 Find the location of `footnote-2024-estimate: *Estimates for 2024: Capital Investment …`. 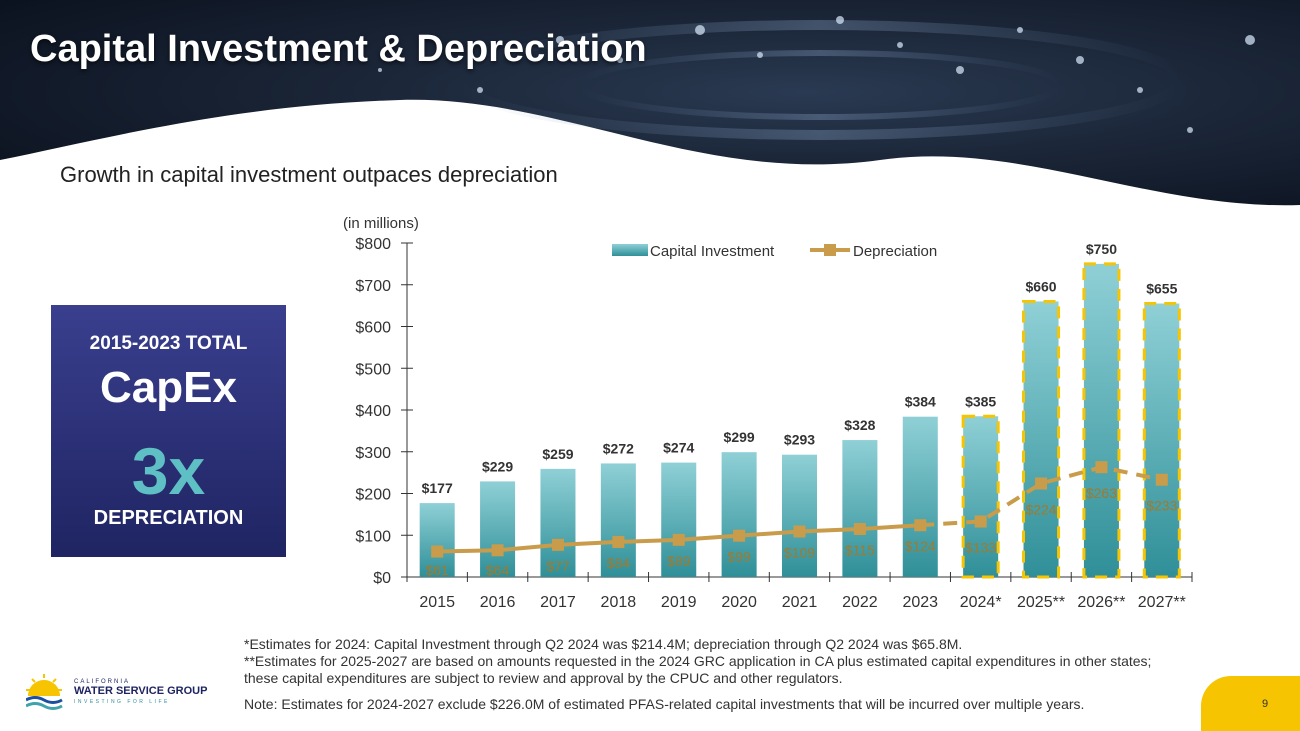

footnote-2024-estimate: *Estimates for 2024: Capital Investment … is located at coordinates (603, 644).